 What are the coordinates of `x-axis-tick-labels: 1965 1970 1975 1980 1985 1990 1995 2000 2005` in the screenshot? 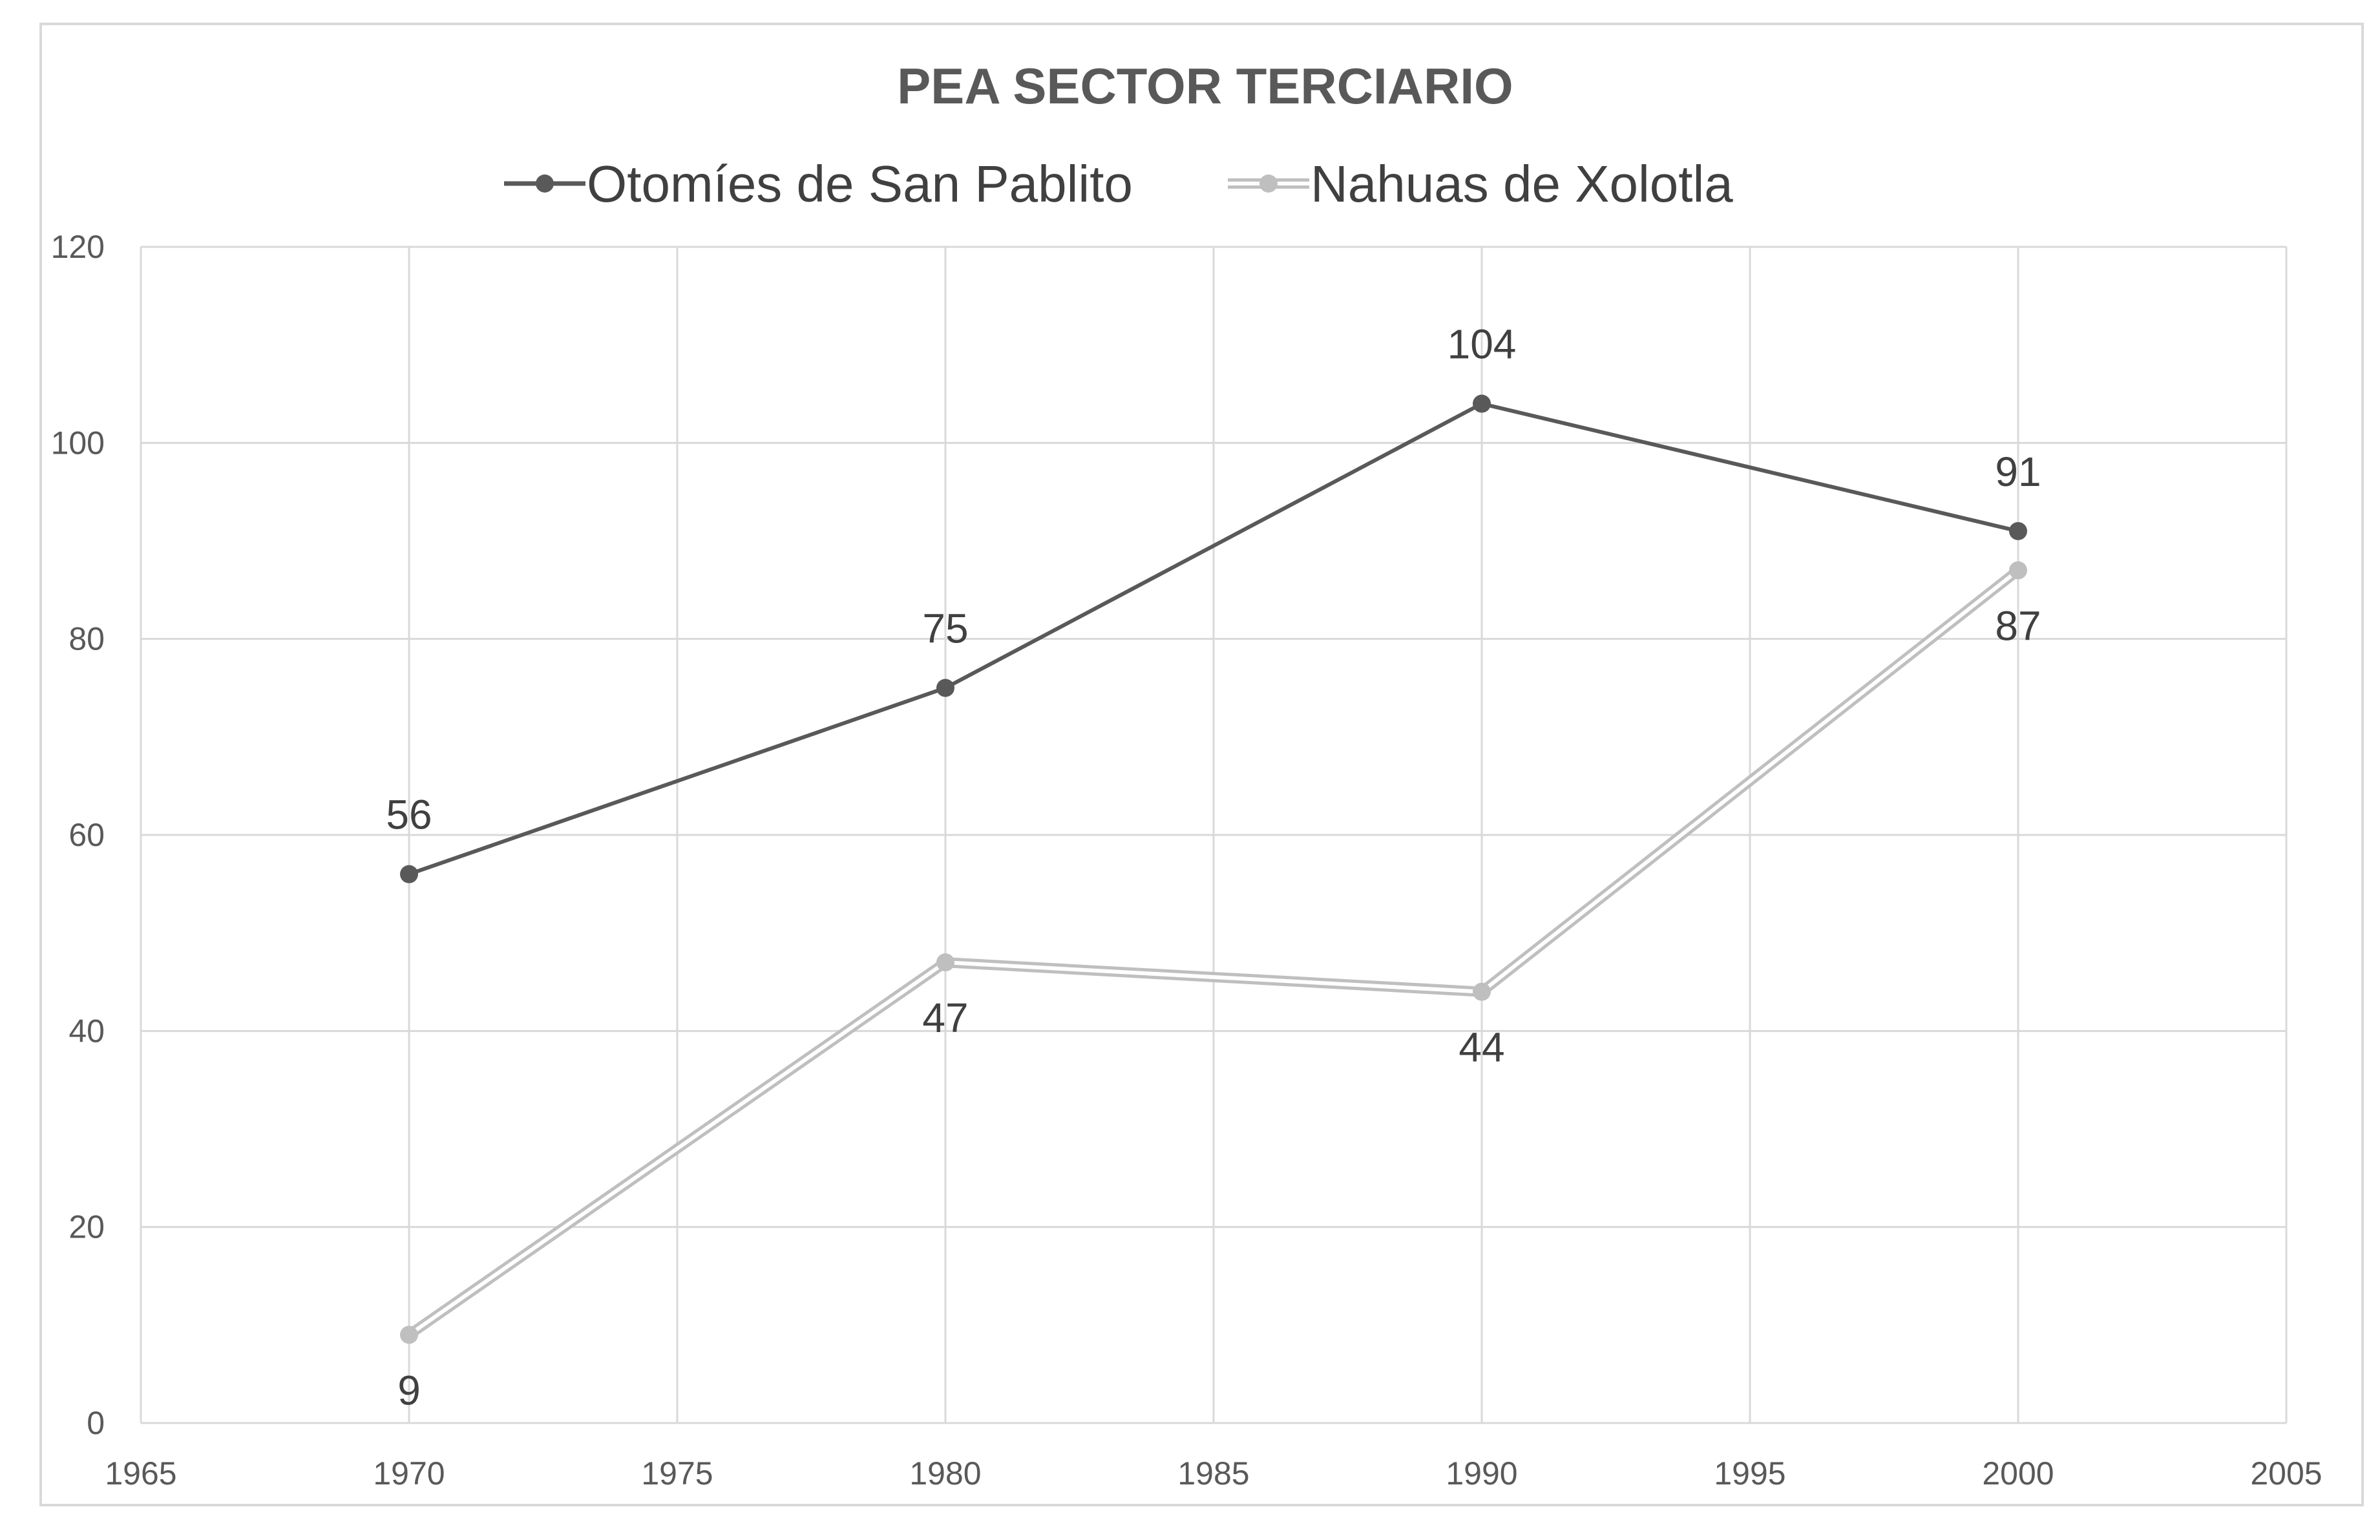 It's located at (1214, 1473).